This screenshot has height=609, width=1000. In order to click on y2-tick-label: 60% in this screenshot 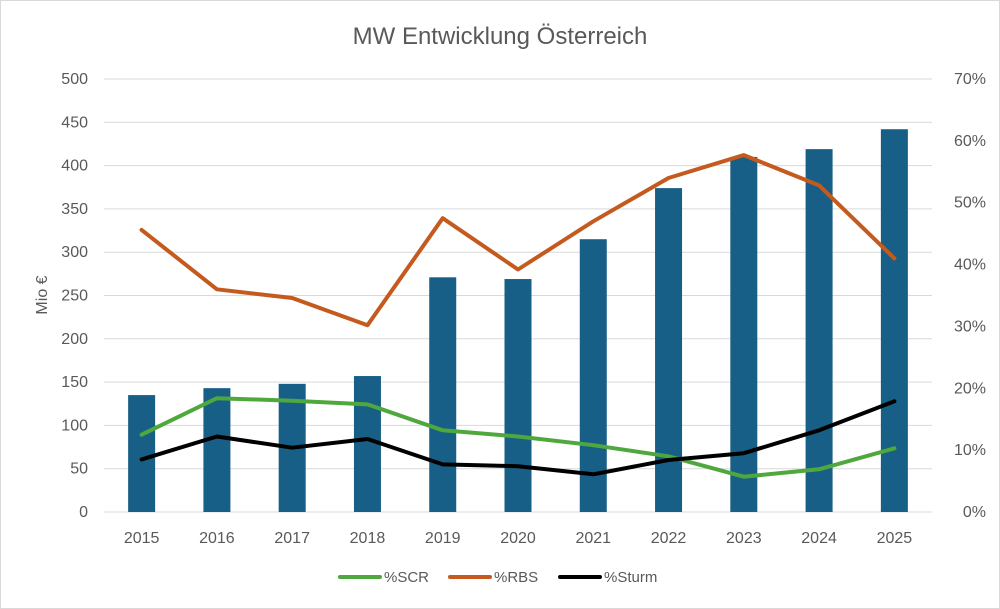, I will do `click(970, 141)`.